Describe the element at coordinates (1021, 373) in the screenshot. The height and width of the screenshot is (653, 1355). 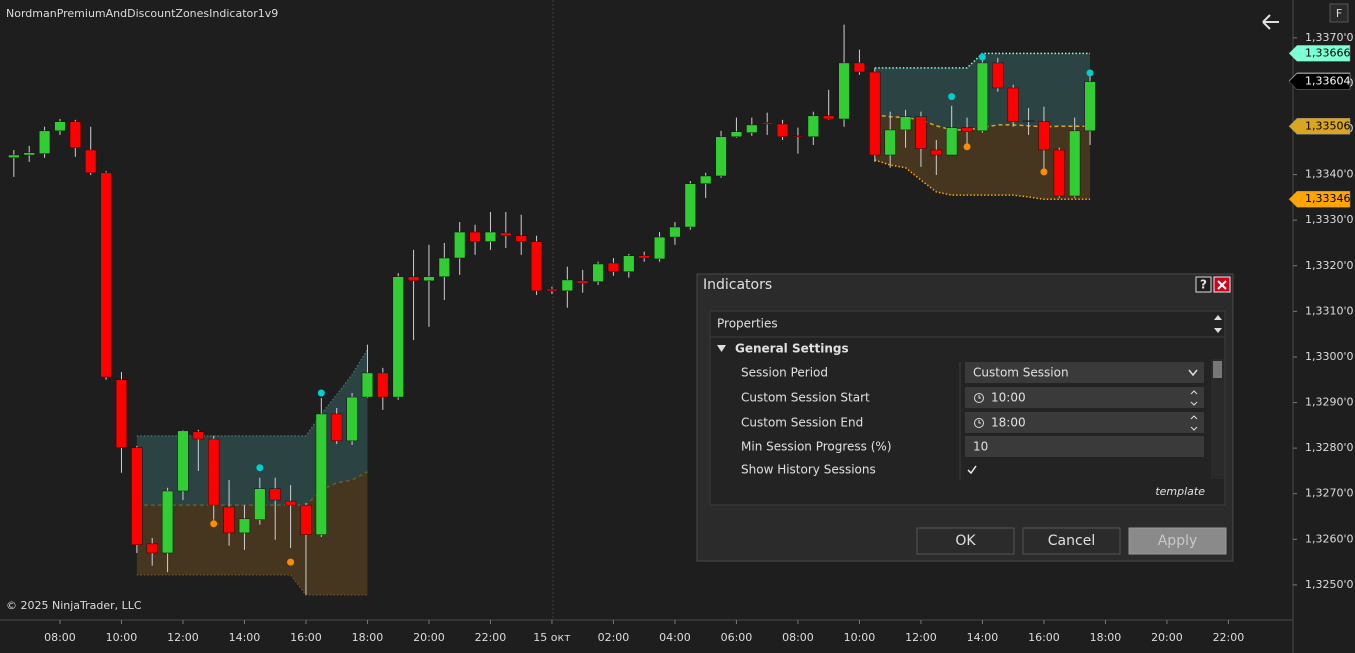
I see `property-value: Custom Session` at that location.